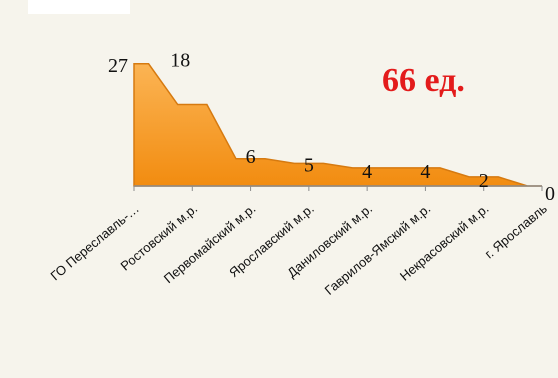  What do you see at coordinates (550, 194) in the screenshot?
I see `data-label: 0` at bounding box center [550, 194].